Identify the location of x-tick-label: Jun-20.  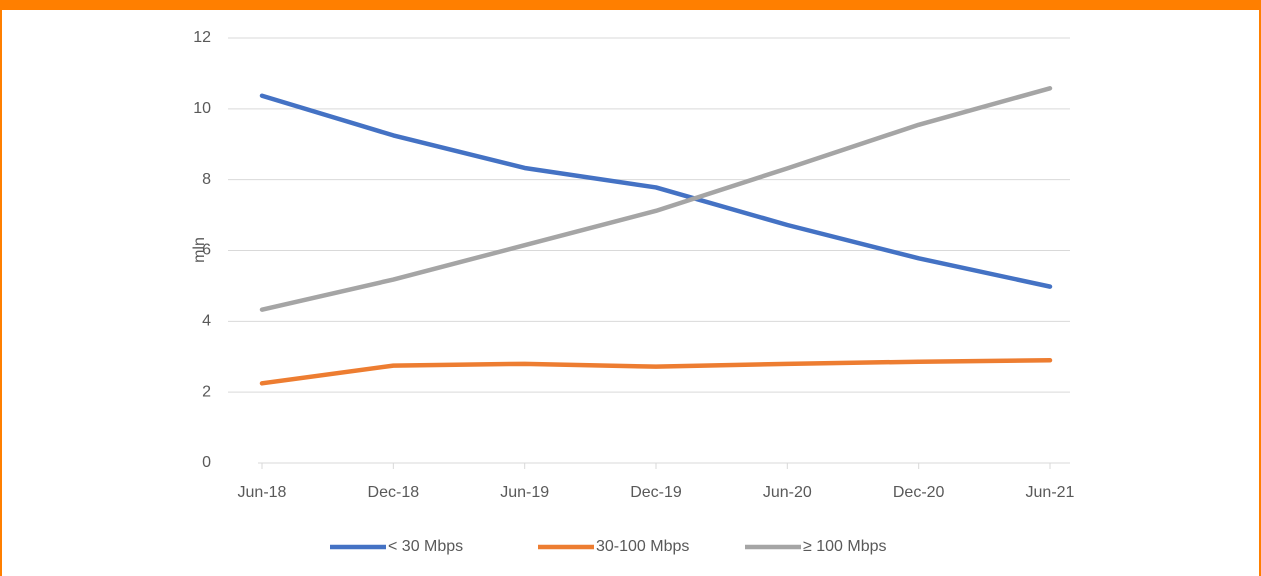
(787, 492).